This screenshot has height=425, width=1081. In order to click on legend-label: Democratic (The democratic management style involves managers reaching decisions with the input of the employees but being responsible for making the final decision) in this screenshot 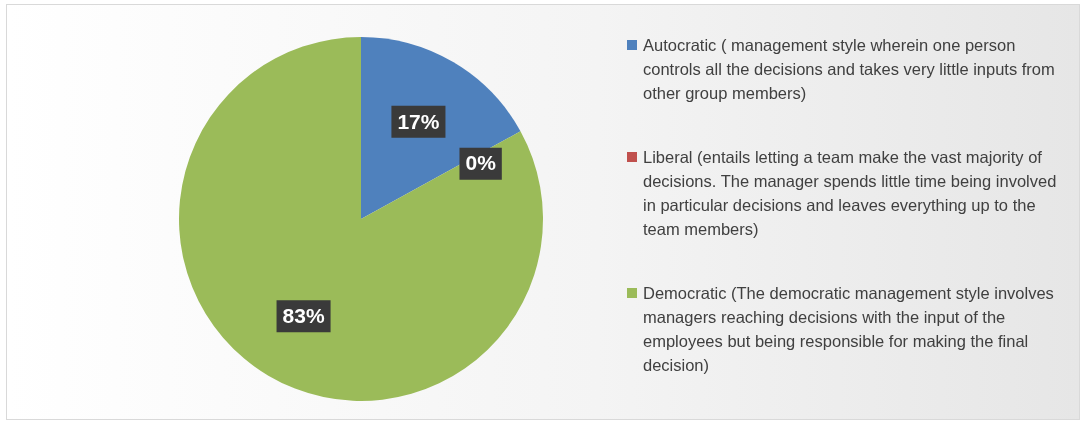, I will do `click(849, 329)`.